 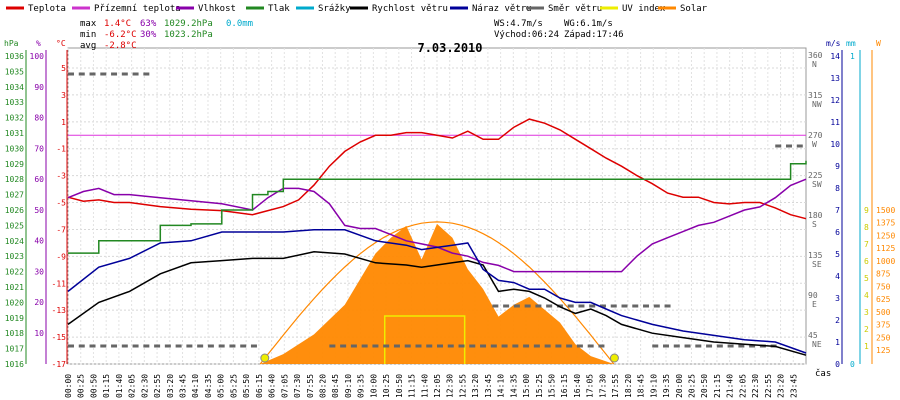 I want to click on axis-degc-tick: 3, so click(x=63, y=95).